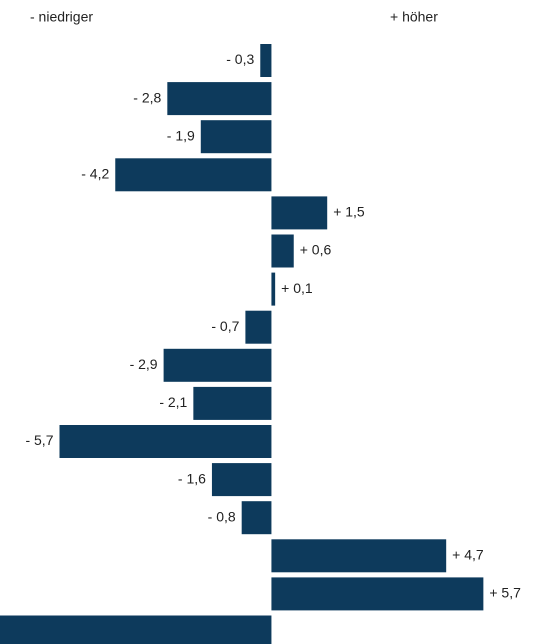 The width and height of the screenshot is (541, 644). What do you see at coordinates (39, 440) in the screenshot?
I see `value-label: - 5,7` at bounding box center [39, 440].